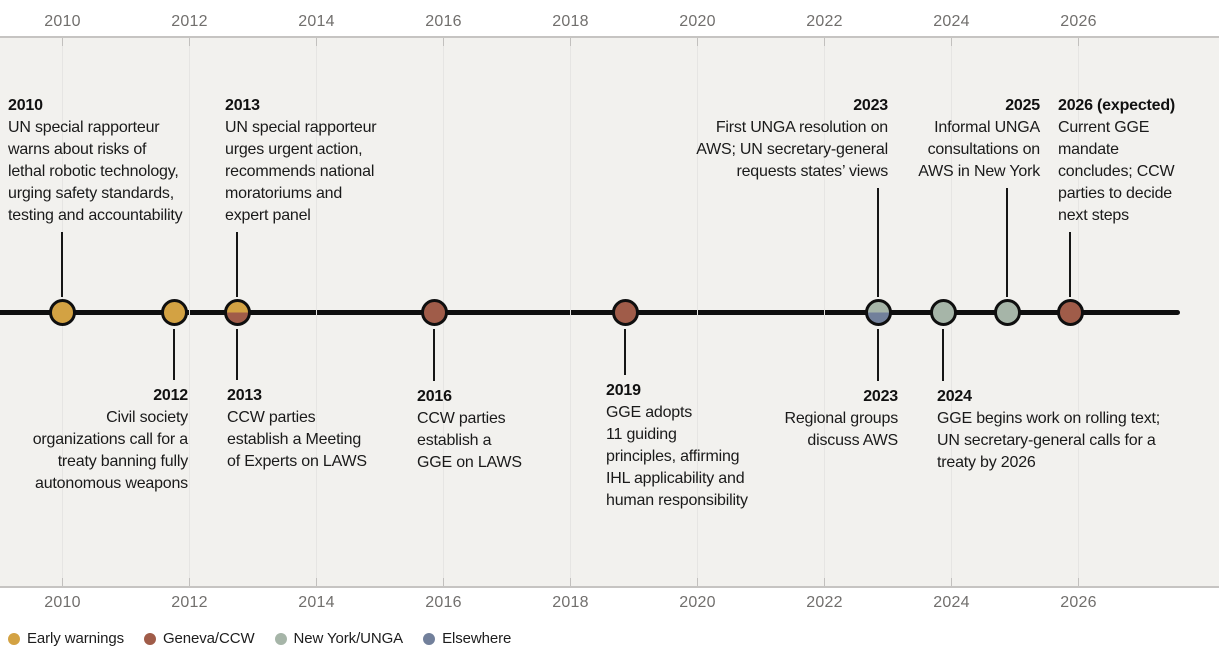 The width and height of the screenshot is (1219, 662). I want to click on timeline-dot-2016, so click(434, 312).